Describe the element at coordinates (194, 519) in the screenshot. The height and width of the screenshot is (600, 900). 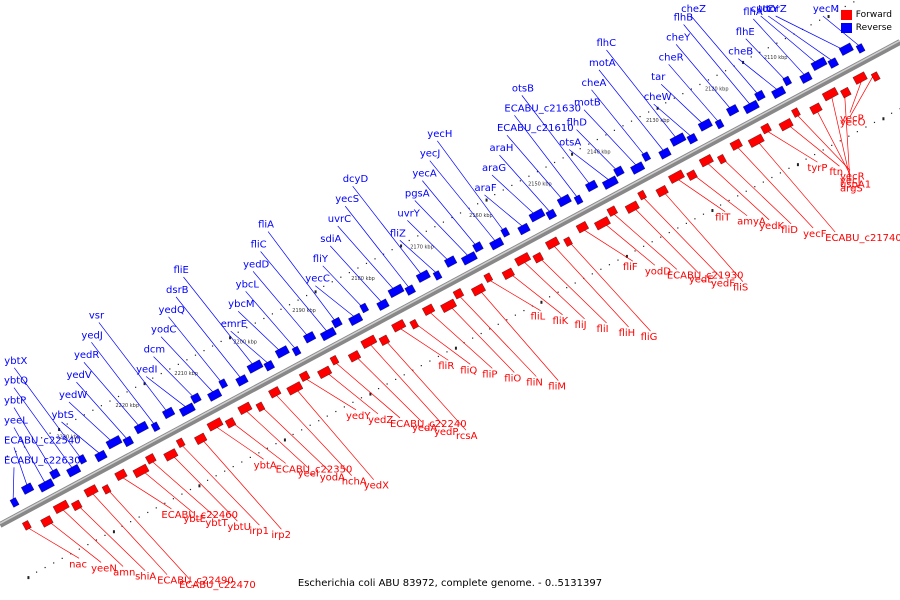
I see `forward-gene-label: ybtE` at that location.